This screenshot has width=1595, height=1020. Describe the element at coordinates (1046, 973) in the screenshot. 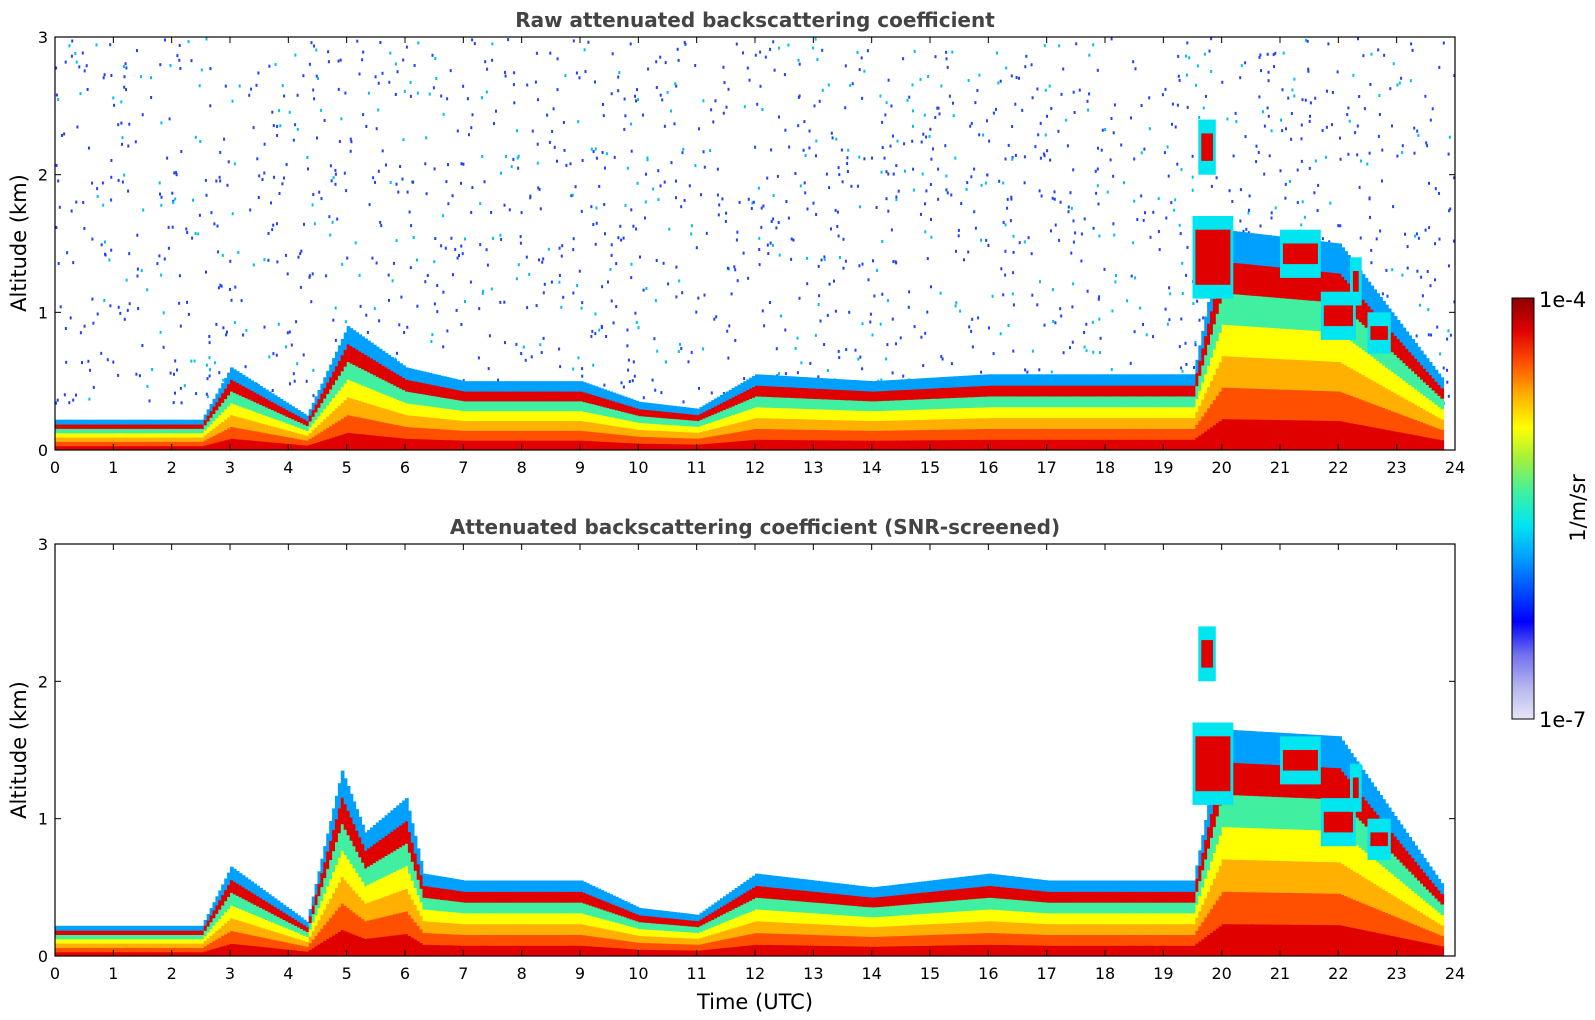

I see `x-tick-label-screened-17: 17` at that location.